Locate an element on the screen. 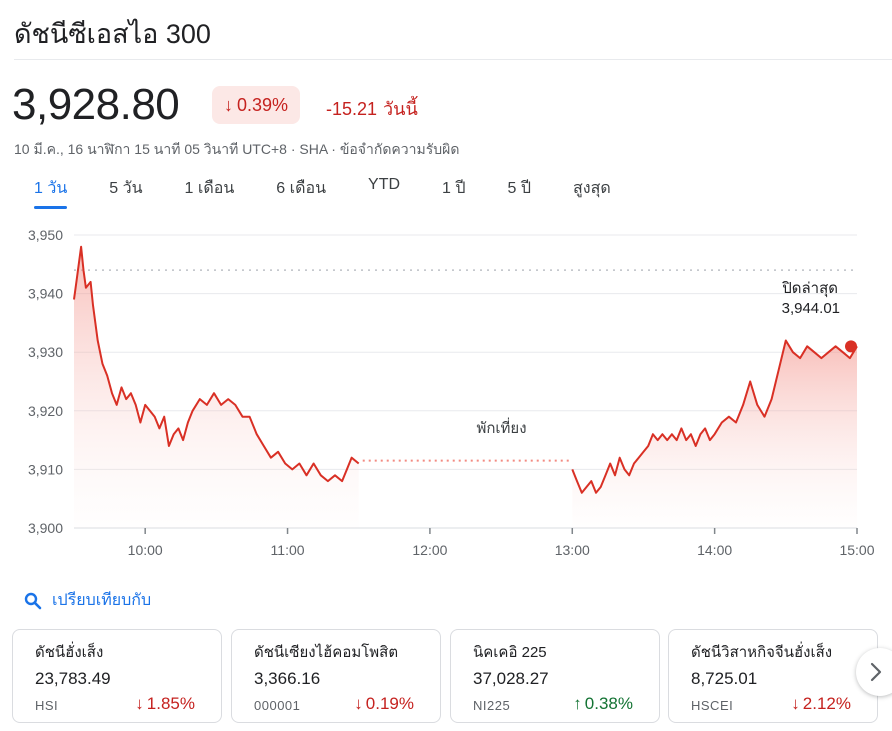 This screenshot has height=731, width=892. index-card-ni225: นิคเคอิ 225 37,028.27 NI225 ↑ 0.38% is located at coordinates (555, 676).